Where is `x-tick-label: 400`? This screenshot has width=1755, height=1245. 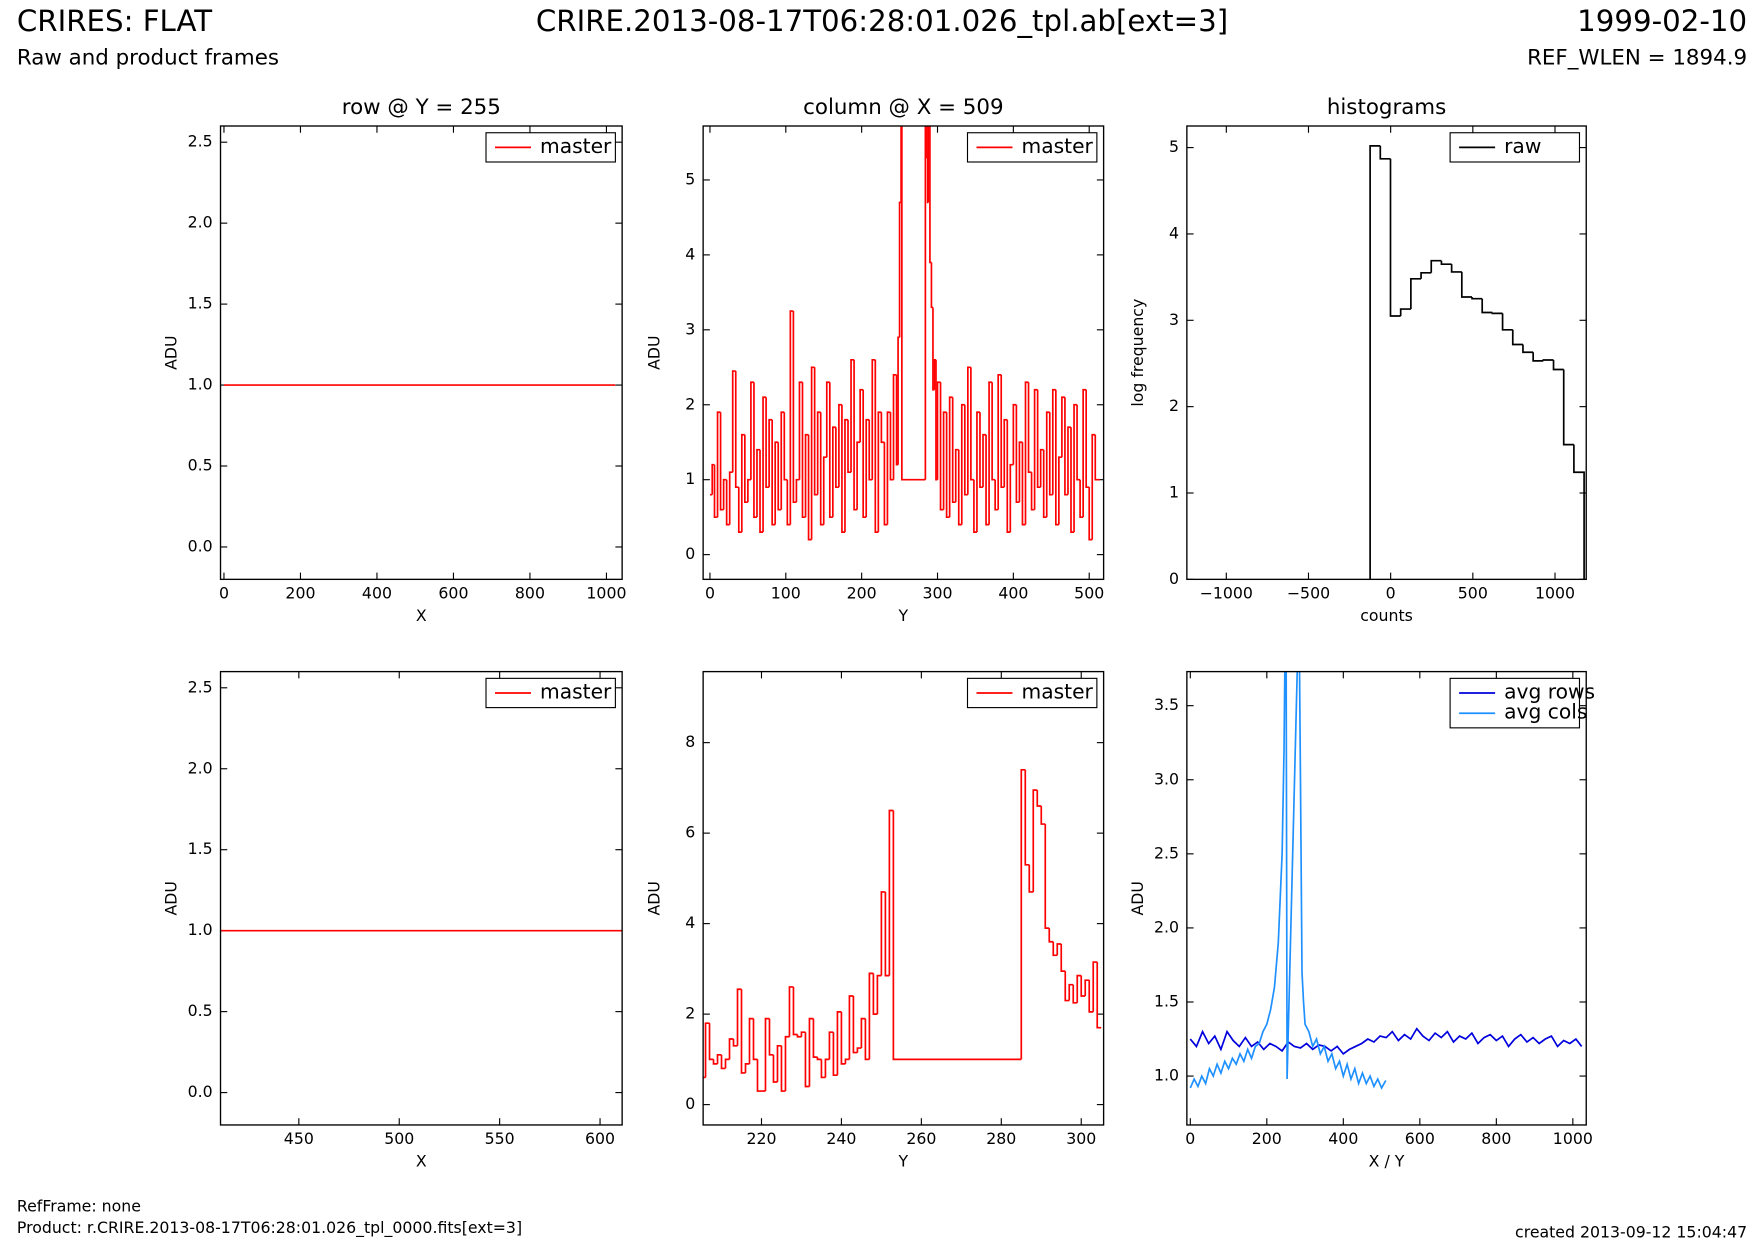 x-tick-label: 400 is located at coordinates (1013, 592).